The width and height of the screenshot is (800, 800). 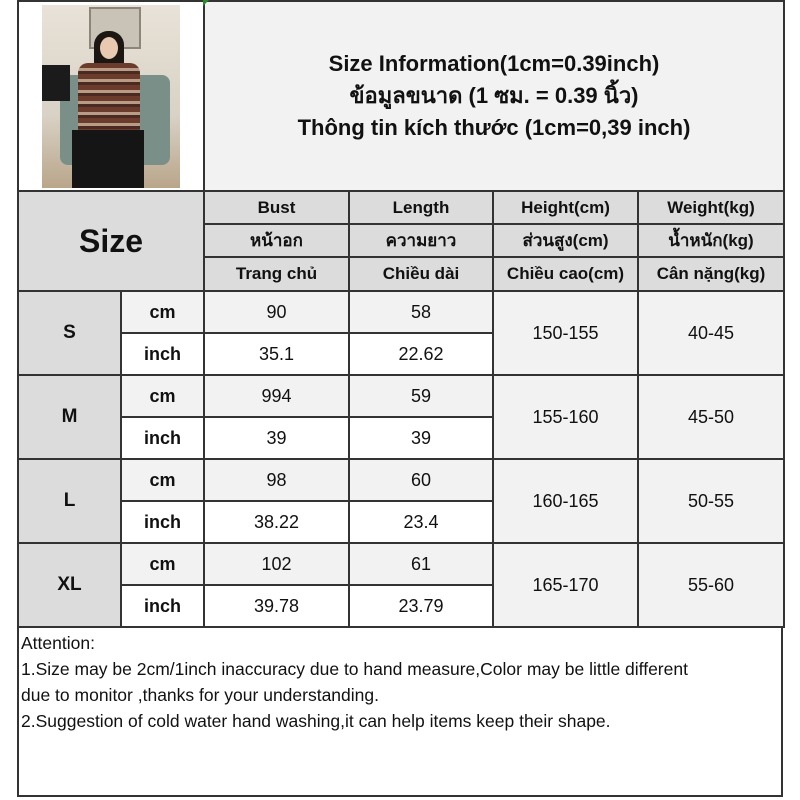 What do you see at coordinates (711, 417) in the screenshot?
I see `weight-range: 45-50` at bounding box center [711, 417].